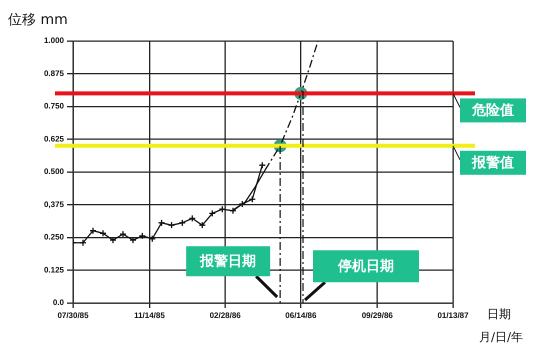 Image resolution: width=550 pixels, height=352 pixels. Describe the element at coordinates (54, 237) in the screenshot. I see `y-tick-label: 0.250` at that location.